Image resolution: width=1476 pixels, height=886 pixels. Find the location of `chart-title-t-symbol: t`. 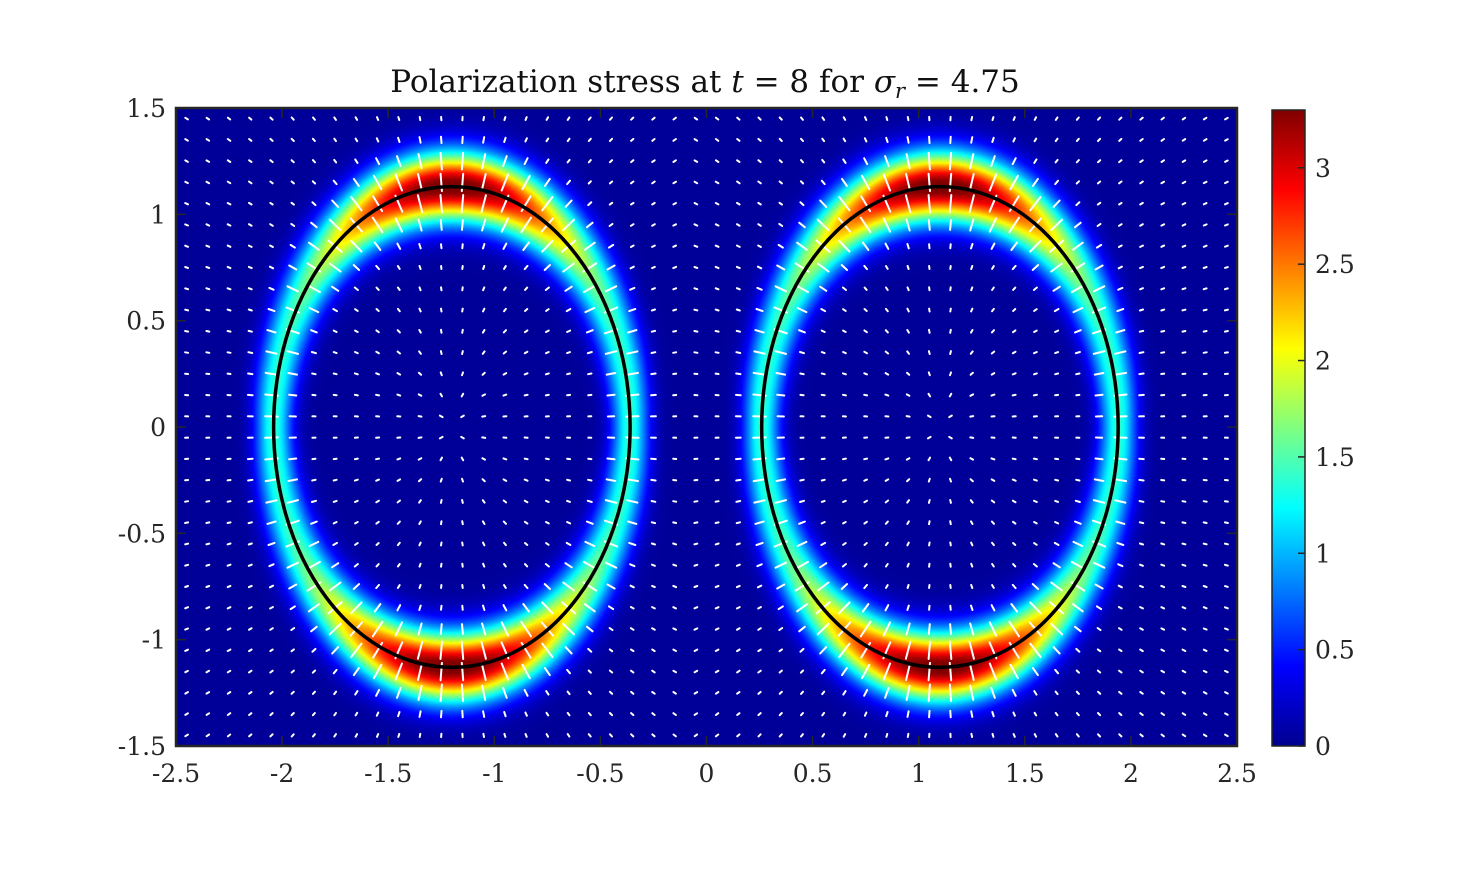

chart-title-t-symbol: t is located at coordinates (737, 82).